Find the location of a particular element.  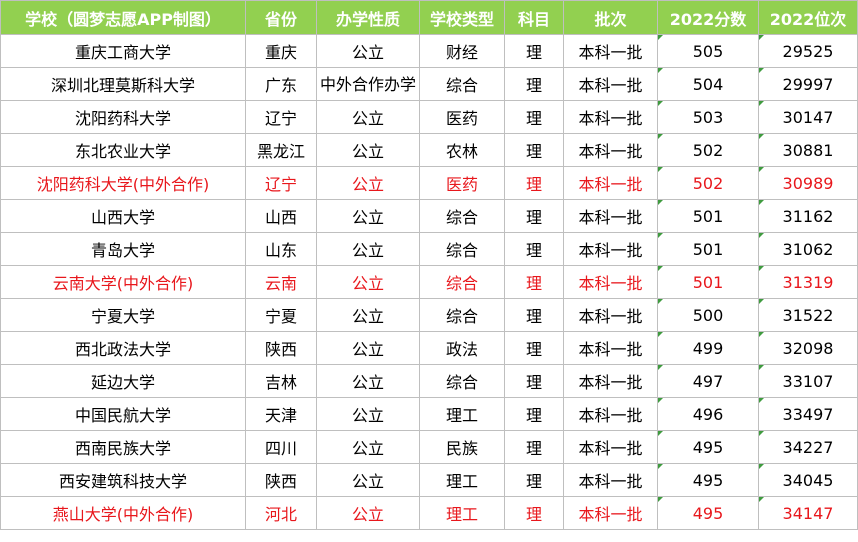

cell-rank: 33107 is located at coordinates (808, 381).